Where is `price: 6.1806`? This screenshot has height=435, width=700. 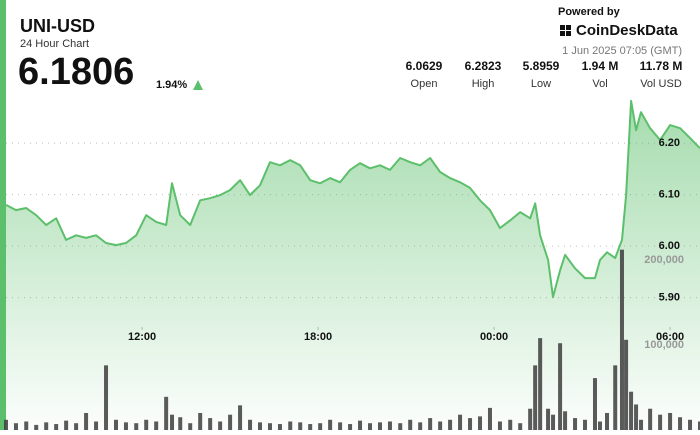 price: 6.1806 is located at coordinates (76, 72).